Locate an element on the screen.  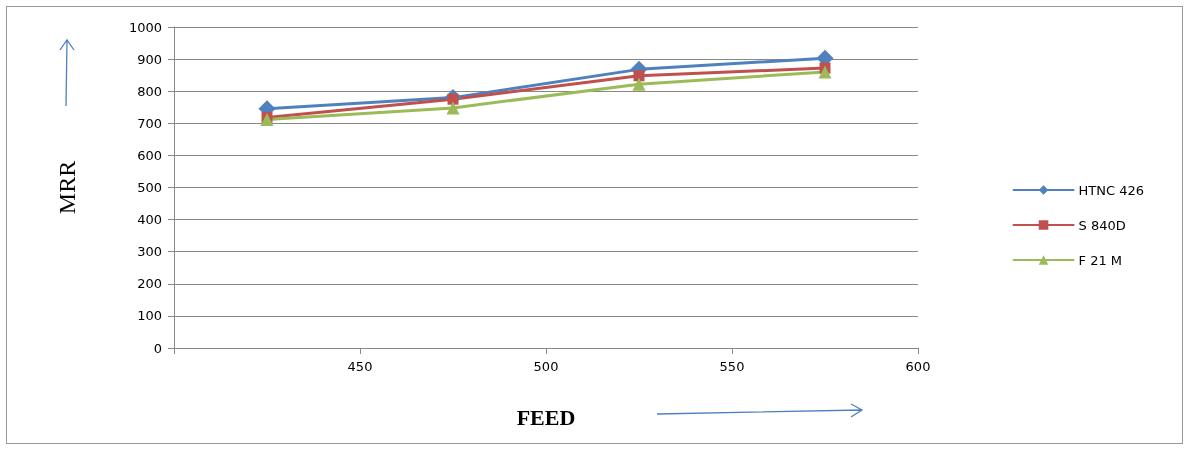
legend-label: HTNC 426 is located at coordinates (1111, 190).